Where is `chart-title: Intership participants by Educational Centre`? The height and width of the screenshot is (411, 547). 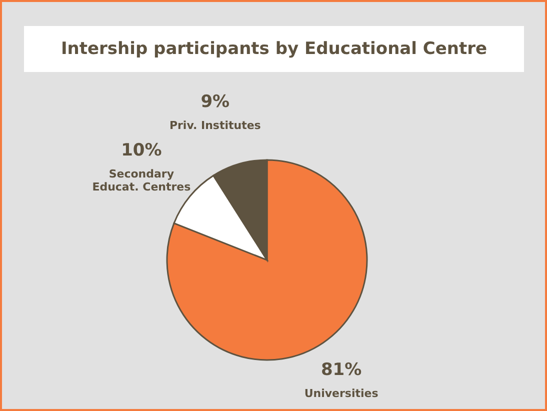 chart-title: Intership participants by Educational Centre is located at coordinates (274, 49).